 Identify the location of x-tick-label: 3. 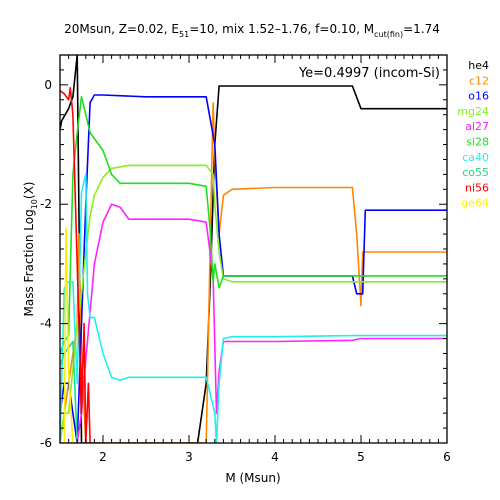
(189, 457).